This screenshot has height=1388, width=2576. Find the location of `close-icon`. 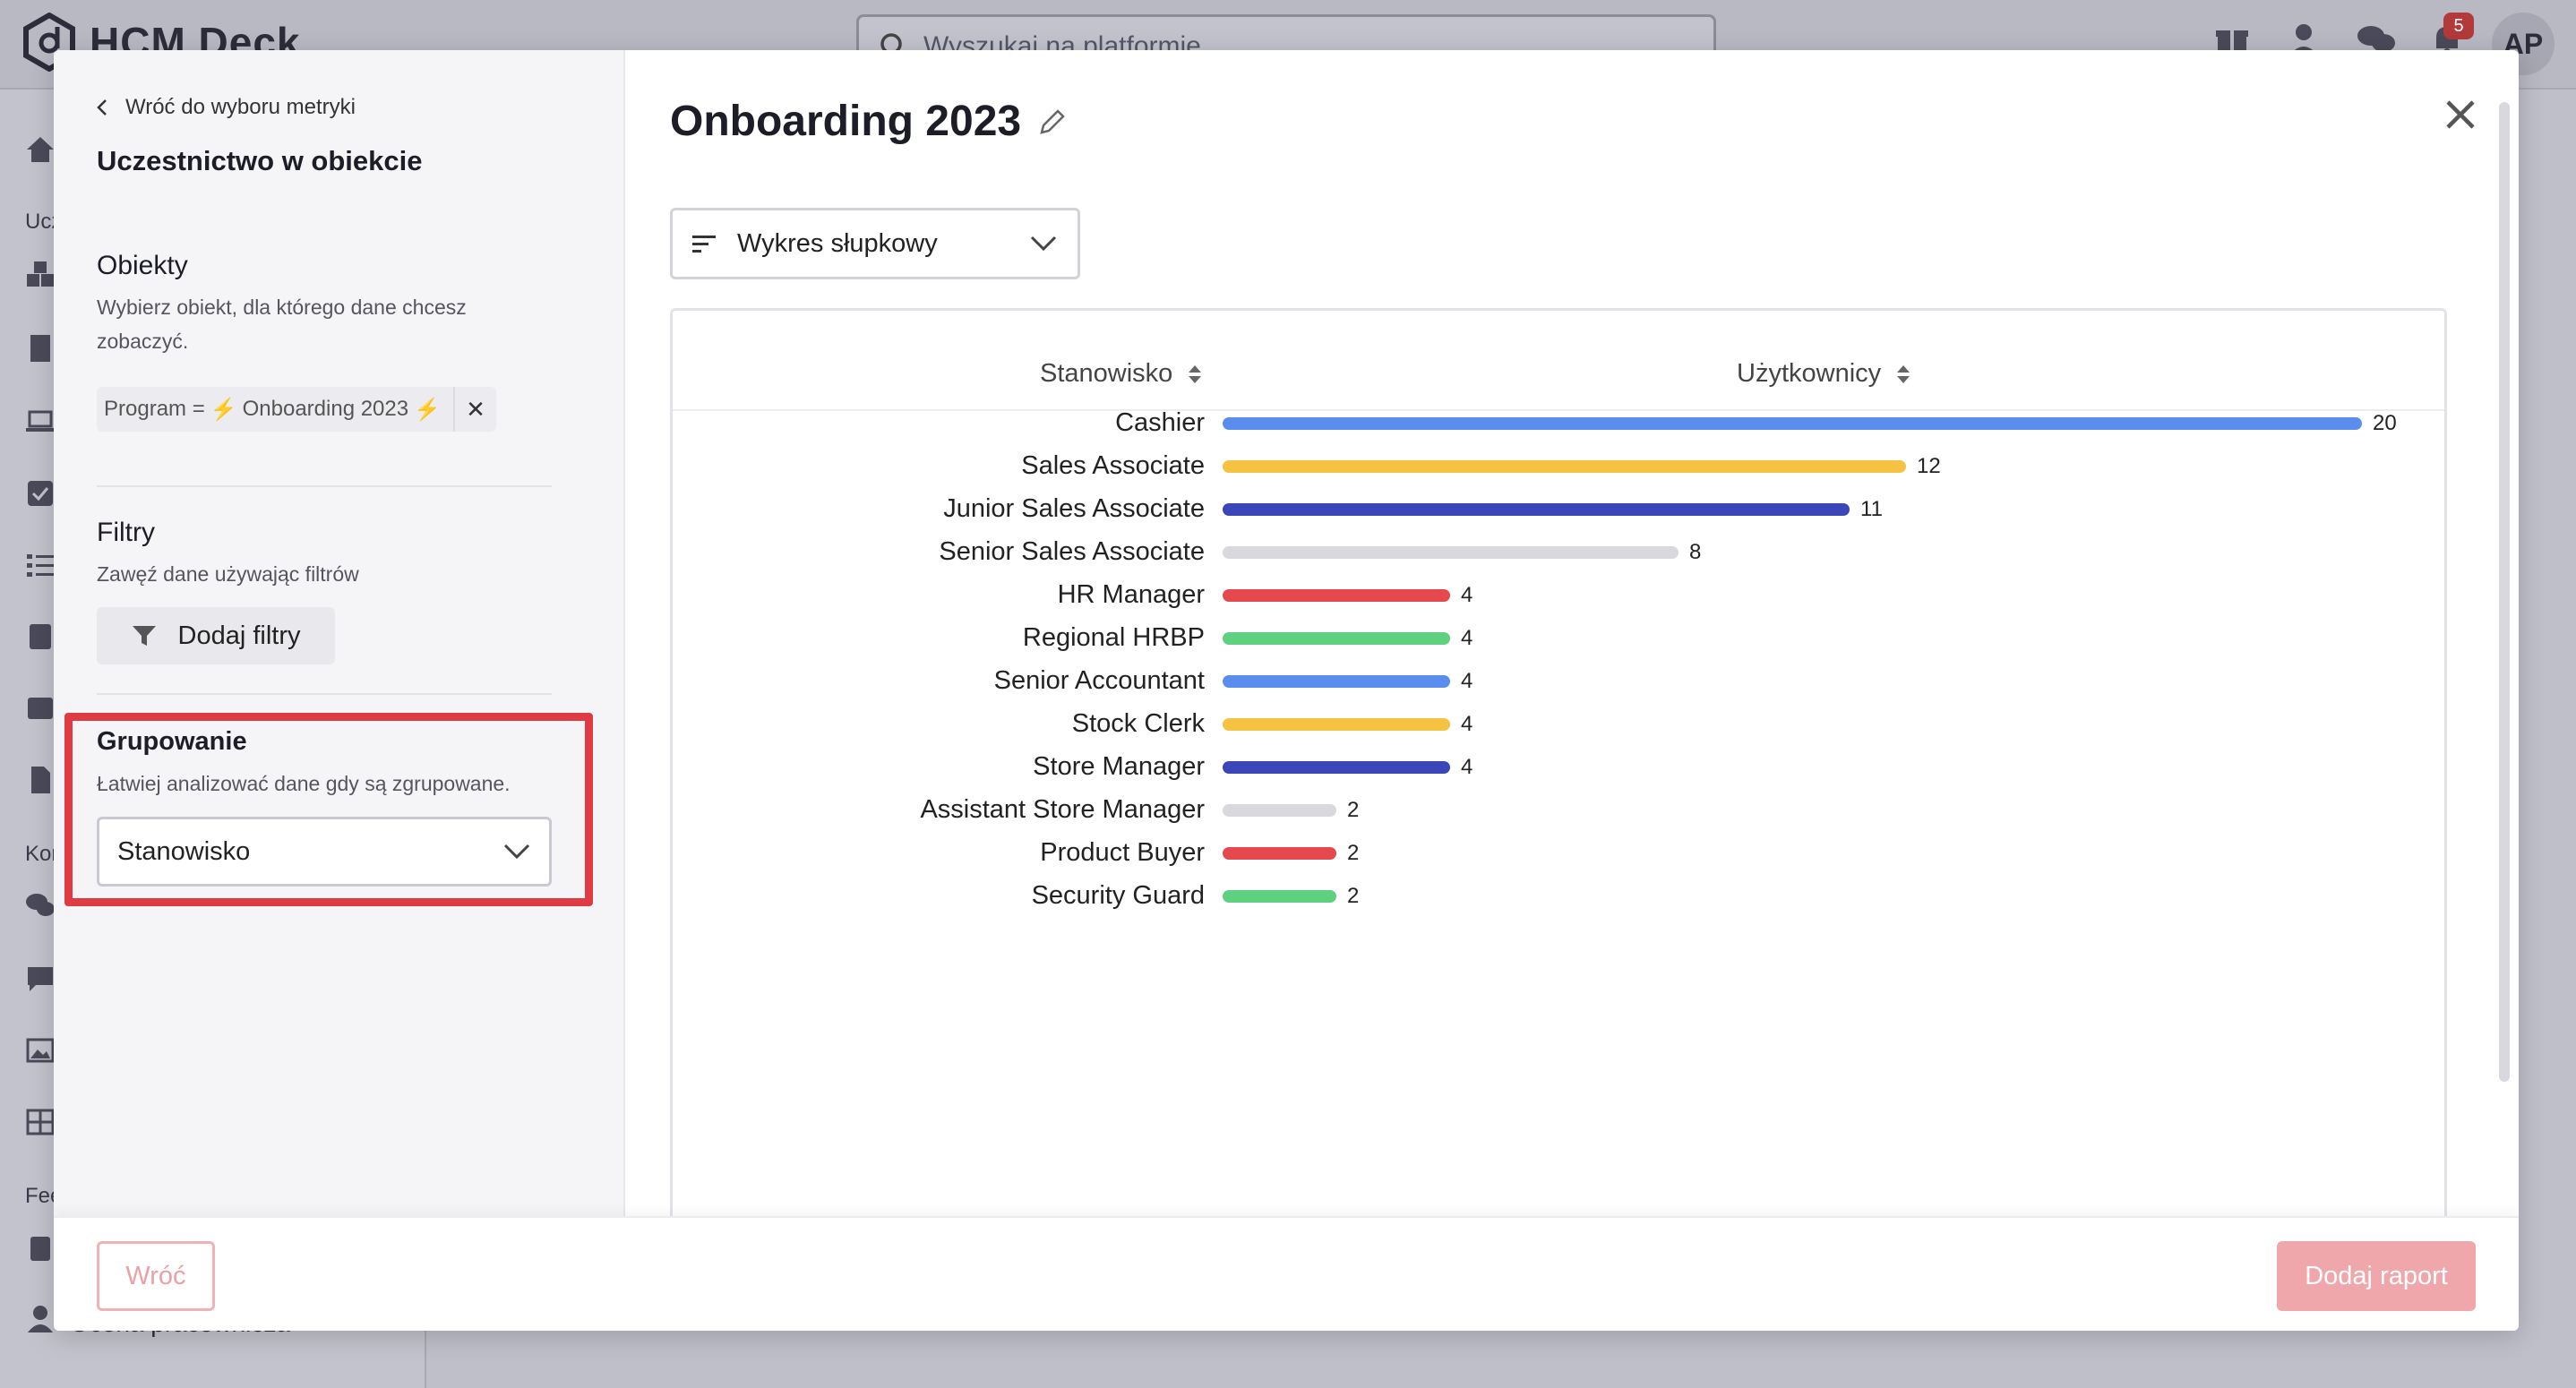

close-icon is located at coordinates (2460, 115).